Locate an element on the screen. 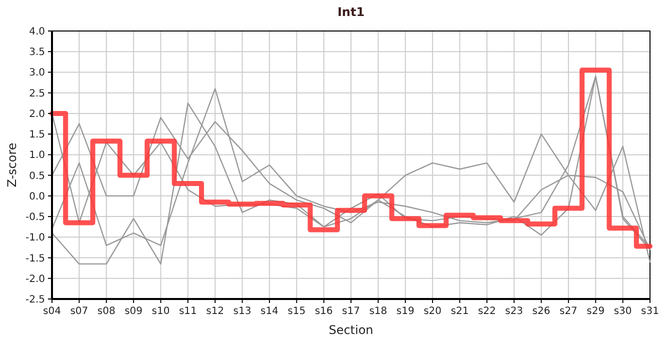 Image resolution: width=660 pixels, height=360 pixels. x-tick-label: s09 is located at coordinates (133, 311).